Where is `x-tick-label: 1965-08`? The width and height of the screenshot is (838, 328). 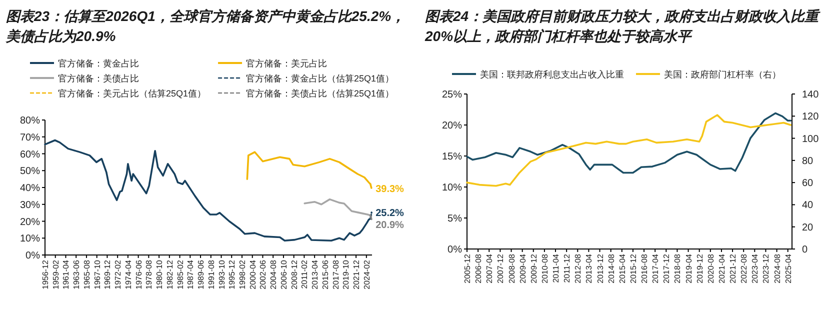
x-tick-label: 1965-08 is located at coordinates (87, 274).